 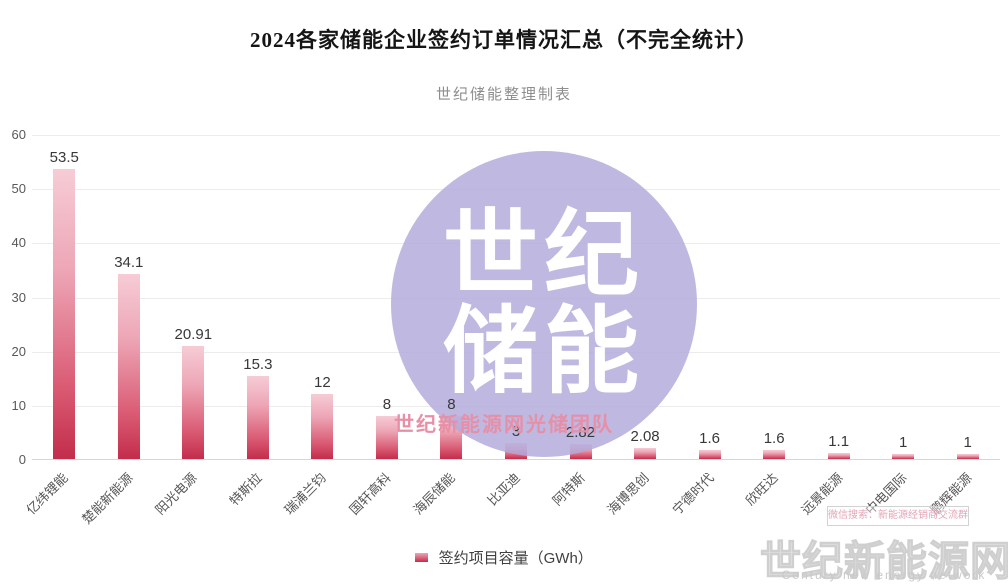 What do you see at coordinates (692, 494) in the screenshot?
I see `x-axis-label-宁德时代: 宁德时代` at bounding box center [692, 494].